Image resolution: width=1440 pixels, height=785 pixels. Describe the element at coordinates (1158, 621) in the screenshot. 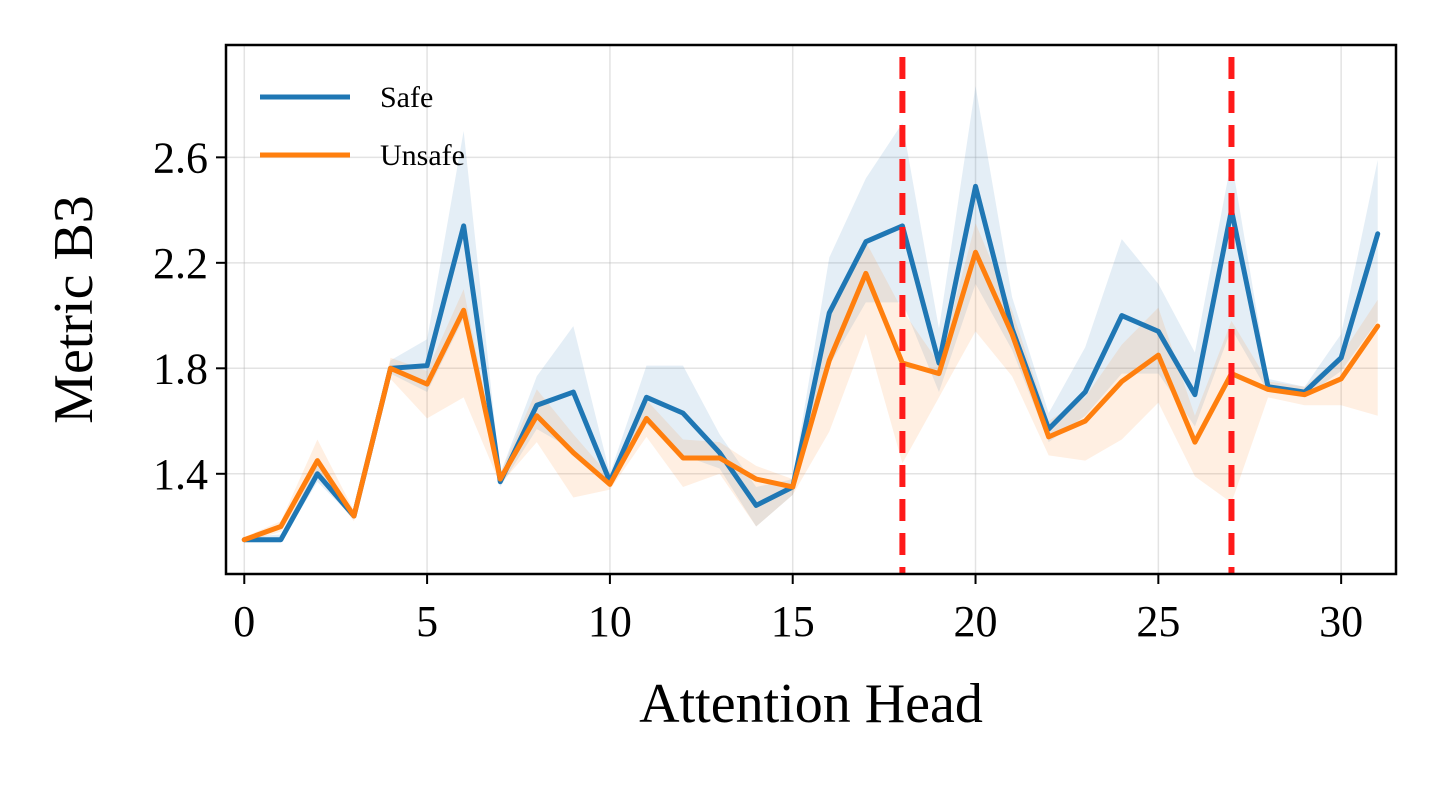

I see `x-tick-label-25: 25` at that location.